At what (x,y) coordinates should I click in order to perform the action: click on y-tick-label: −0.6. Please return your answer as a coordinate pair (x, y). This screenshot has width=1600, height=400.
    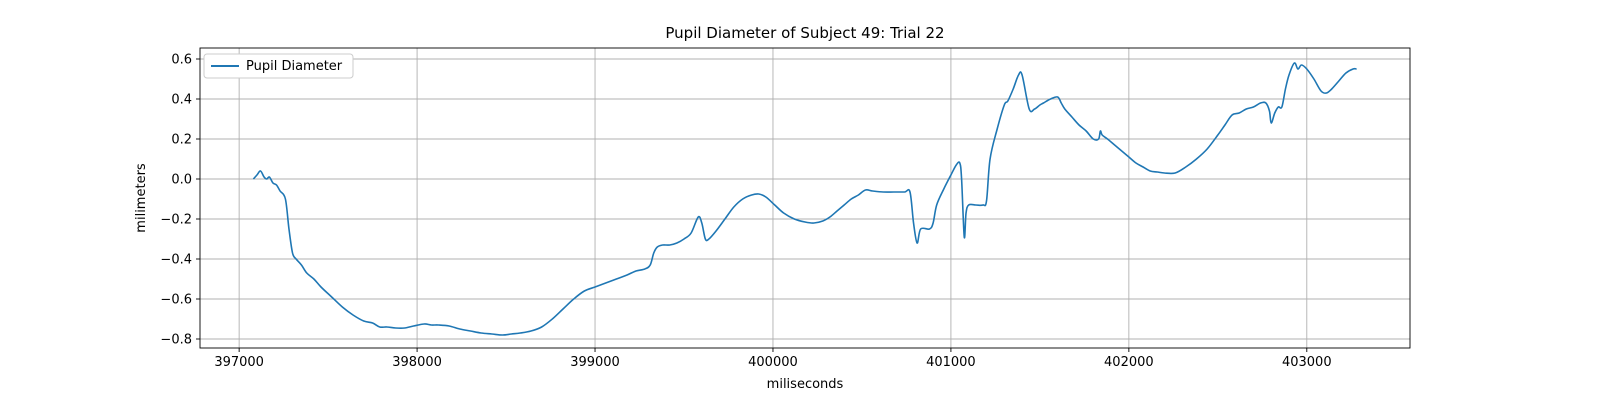
    Looking at the image, I should click on (176, 300).